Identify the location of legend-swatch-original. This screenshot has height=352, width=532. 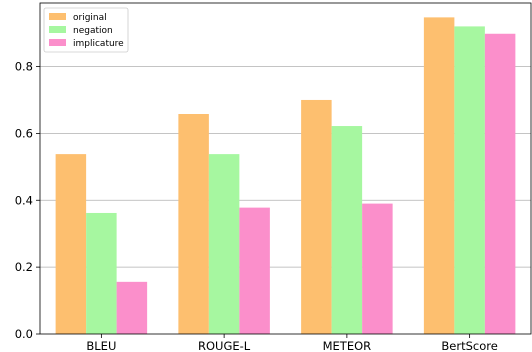
(57, 16).